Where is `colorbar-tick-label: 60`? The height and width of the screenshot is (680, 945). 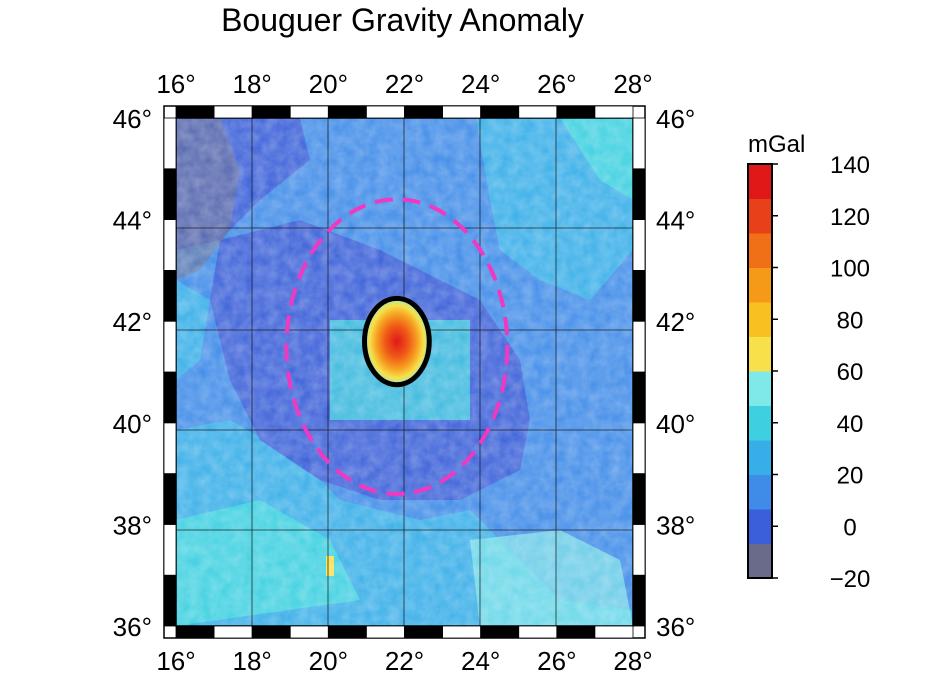
colorbar-tick-label: 60 is located at coordinates (850, 372).